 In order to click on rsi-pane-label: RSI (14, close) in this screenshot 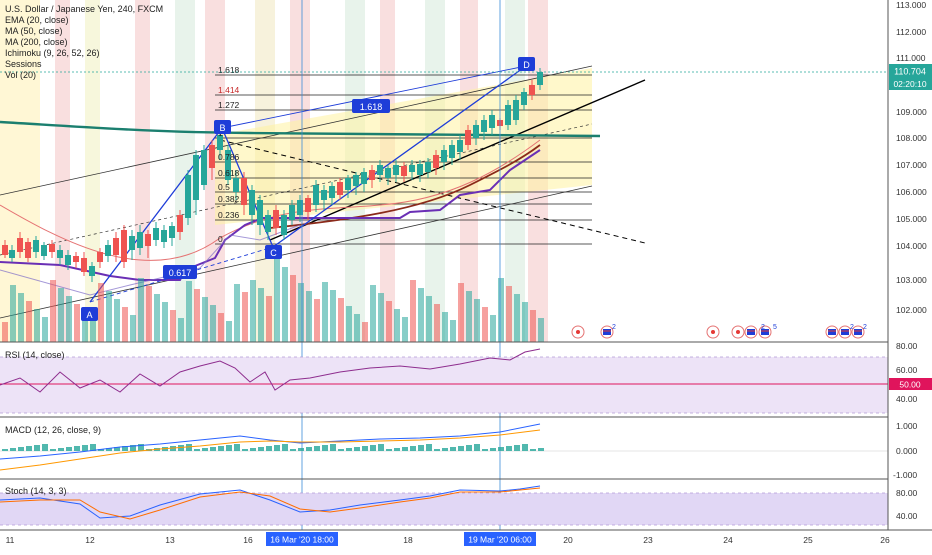, I will do `click(35, 355)`.